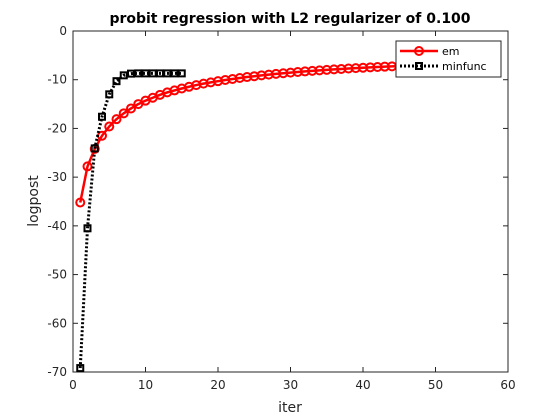 The height and width of the screenshot is (420, 560). Describe the element at coordinates (34, 201) in the screenshot. I see `y-axis-label: logpost` at that location.